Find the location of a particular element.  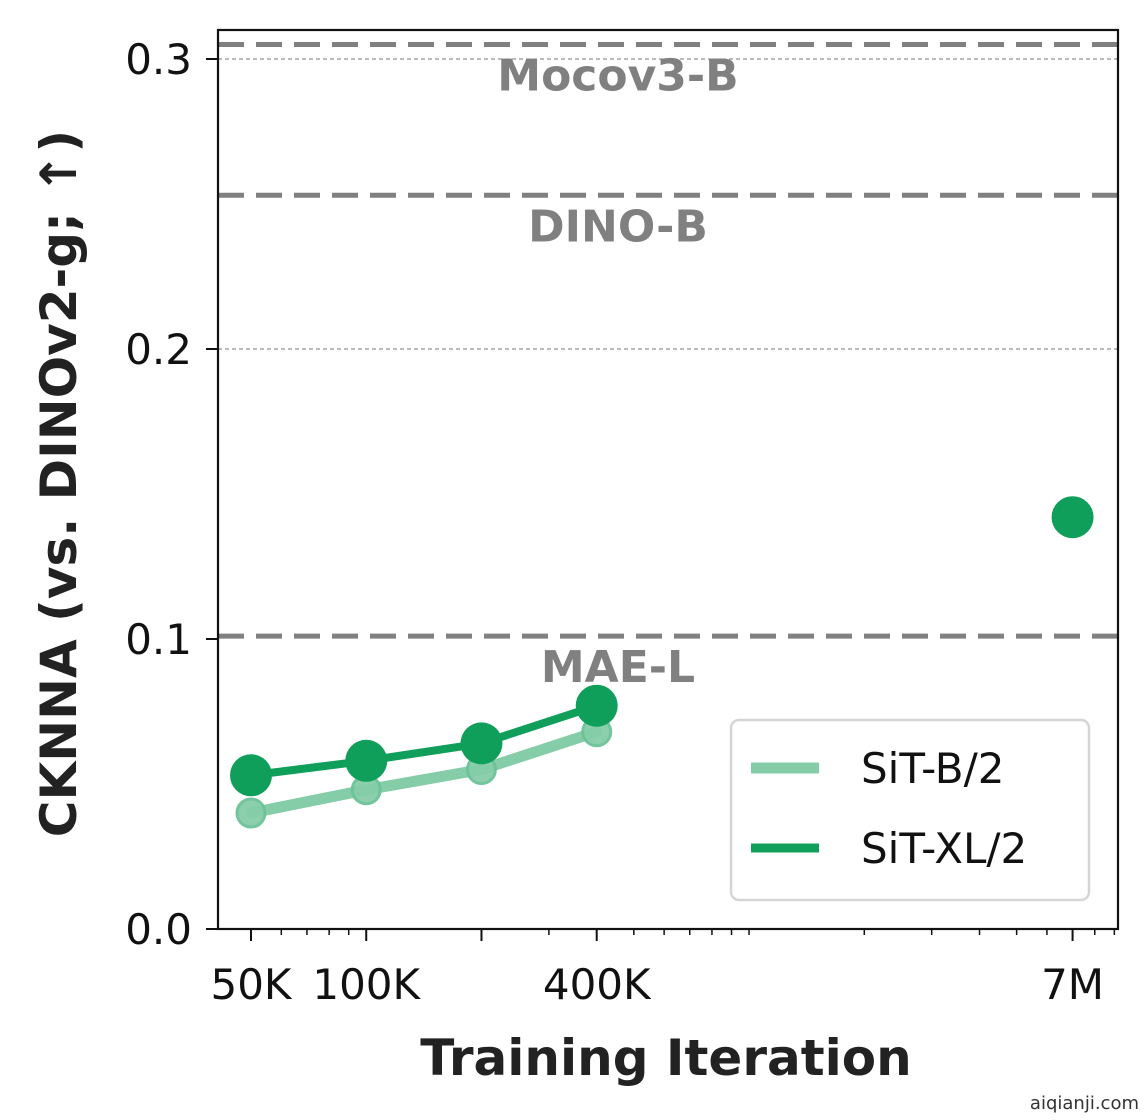

y-tick-label: 0.2 is located at coordinates (158, 349).